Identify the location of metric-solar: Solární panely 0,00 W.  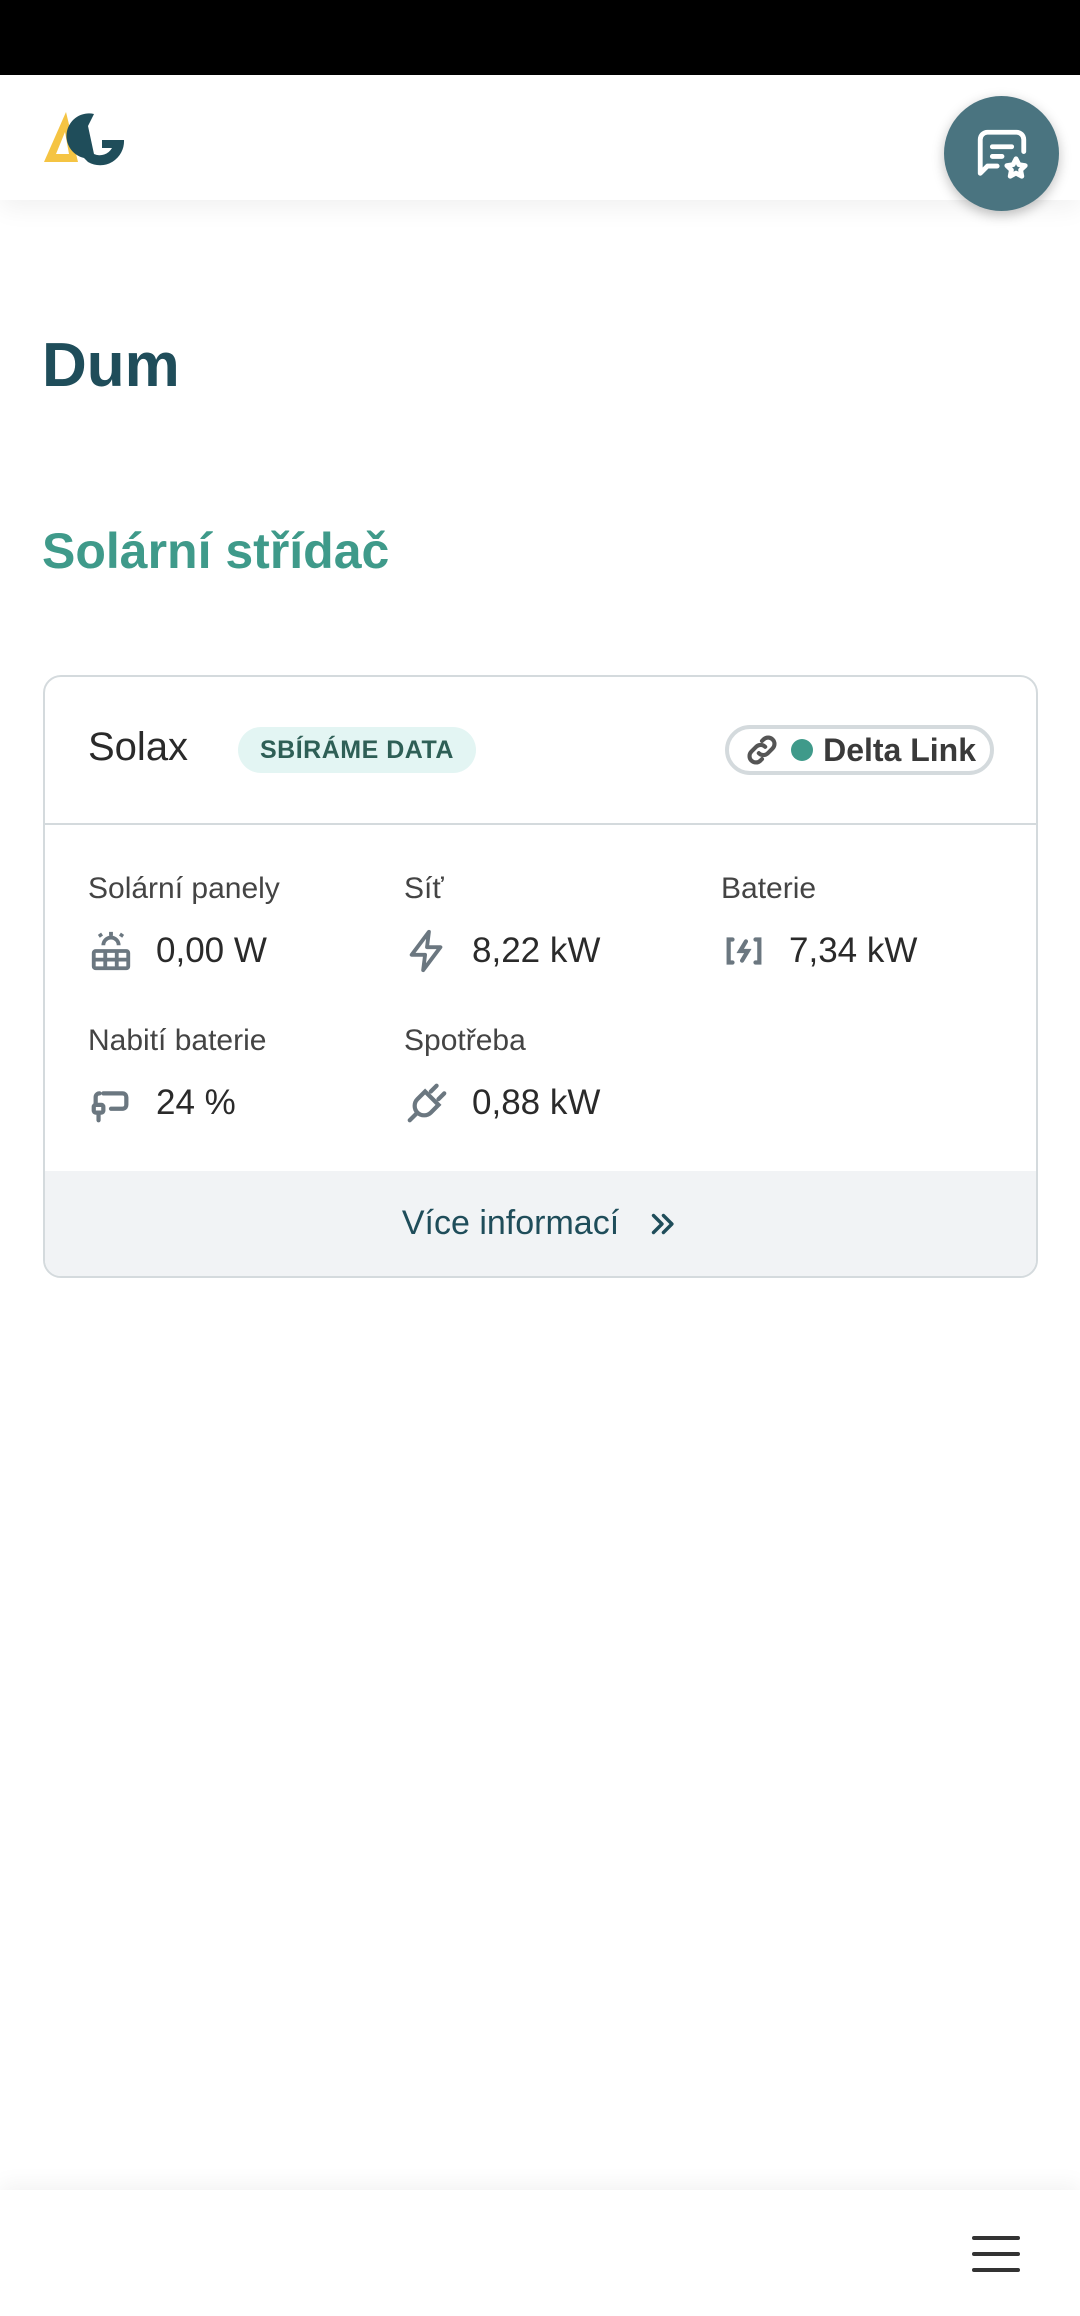
(238, 923).